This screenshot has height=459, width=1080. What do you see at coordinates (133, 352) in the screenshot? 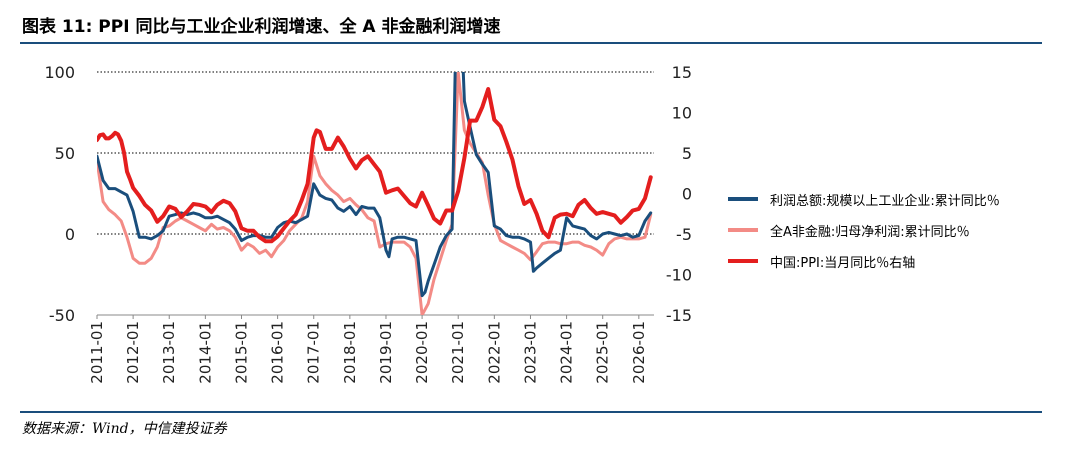
I see `x-tick-label: 2012-01` at bounding box center [133, 352].